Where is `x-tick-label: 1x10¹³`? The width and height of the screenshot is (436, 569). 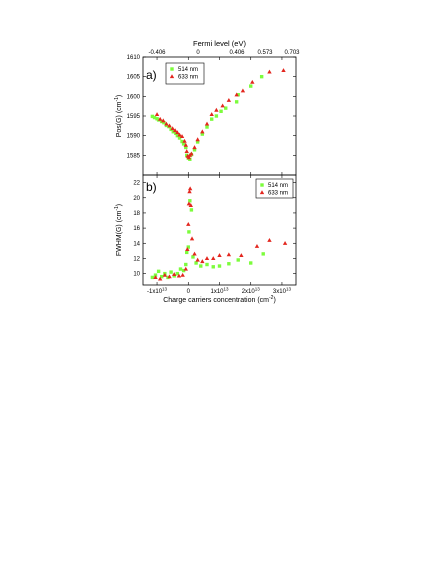 x-tick-label: 1x10¹³ is located at coordinates (219, 291).